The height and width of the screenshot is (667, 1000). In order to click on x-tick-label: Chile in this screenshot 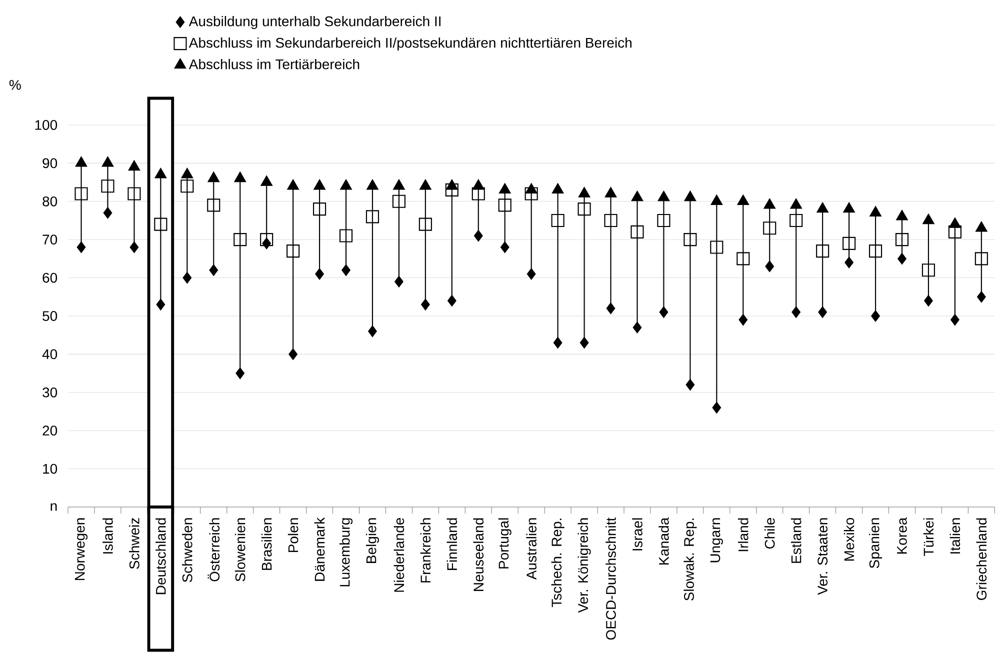, I will do `click(769, 533)`.